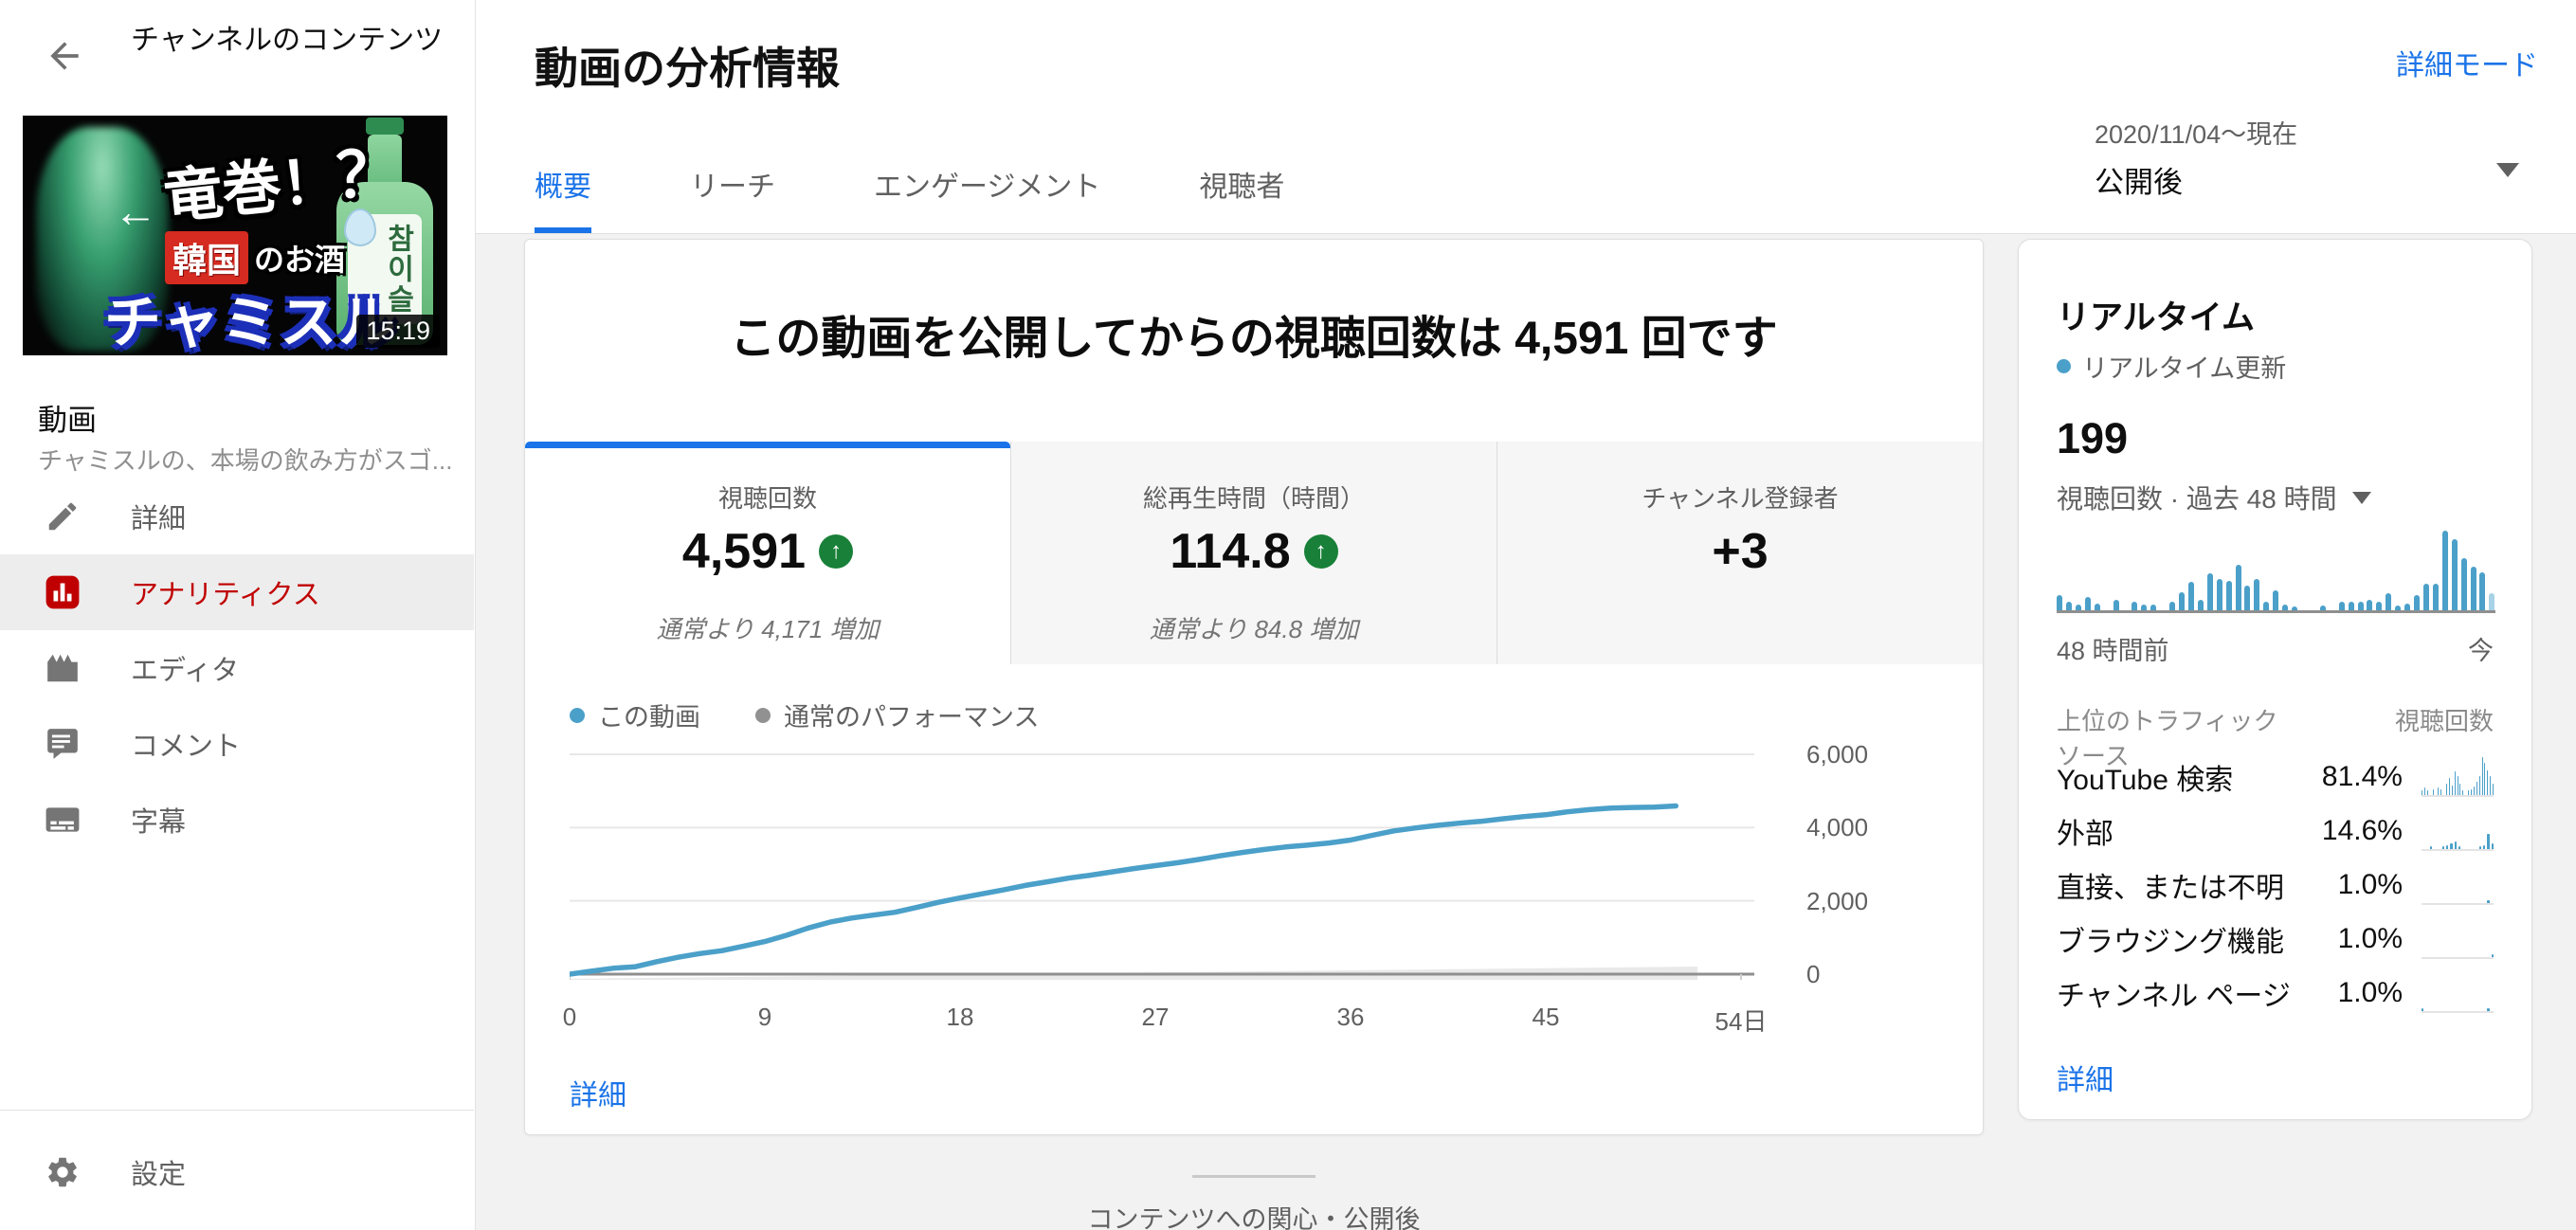 The width and height of the screenshot is (2576, 1230). I want to click on soju-bottle-graphic: 참이슬, so click(385, 236).